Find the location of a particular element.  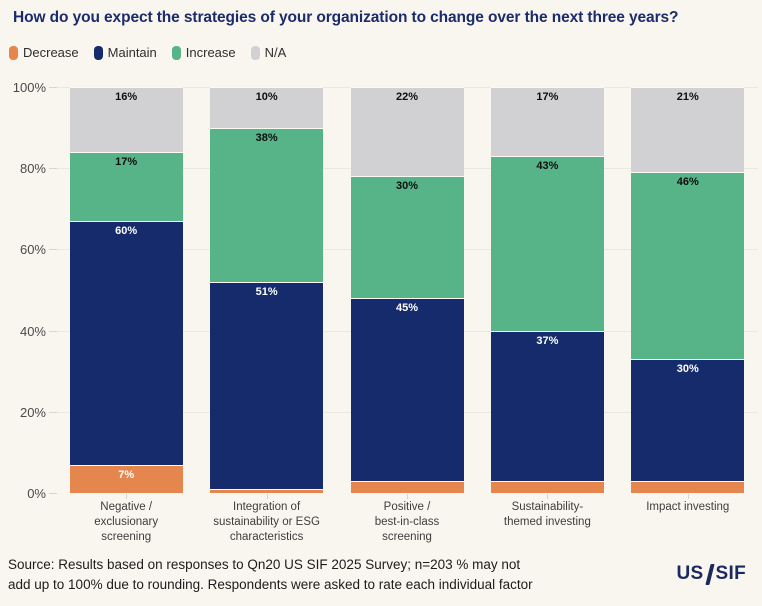

legend-item-increase: Increase is located at coordinates (203, 52).